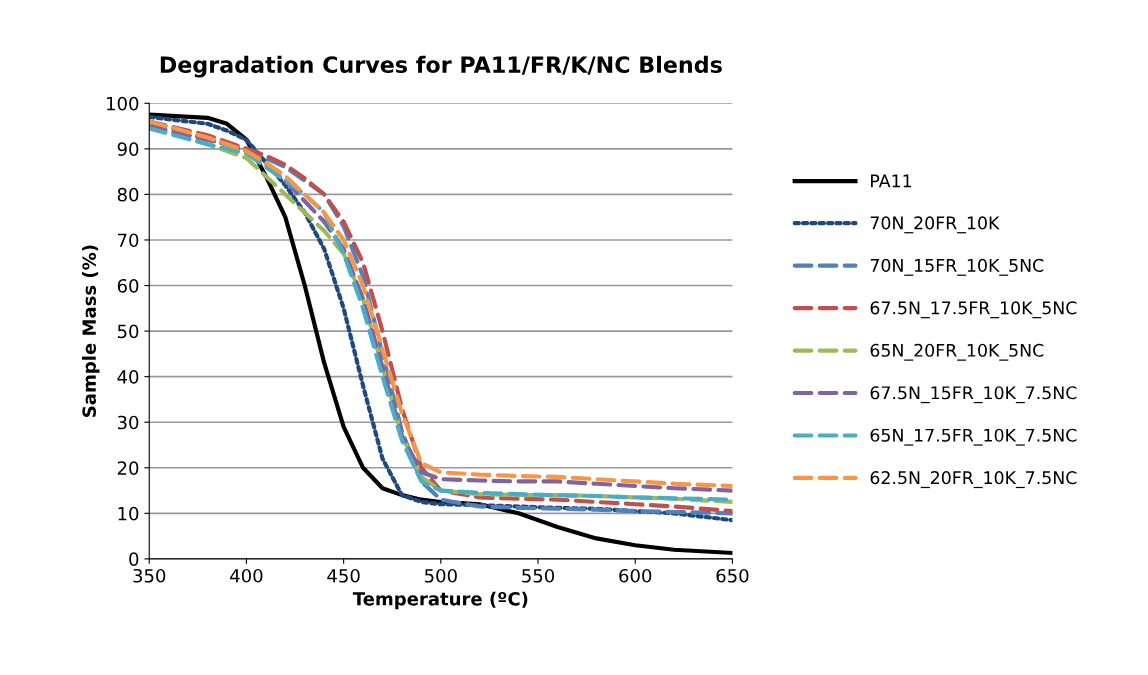 The image size is (1148, 675). What do you see at coordinates (128, 149) in the screenshot?
I see `y-tick-label: 90` at bounding box center [128, 149].